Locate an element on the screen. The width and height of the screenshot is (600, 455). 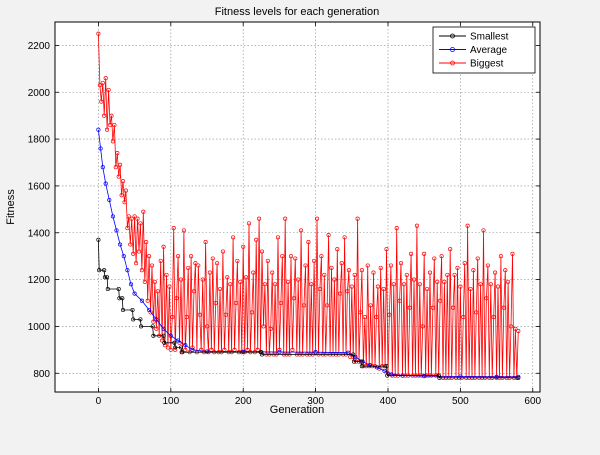
x-tick-label: 100 is located at coordinates (170, 401).